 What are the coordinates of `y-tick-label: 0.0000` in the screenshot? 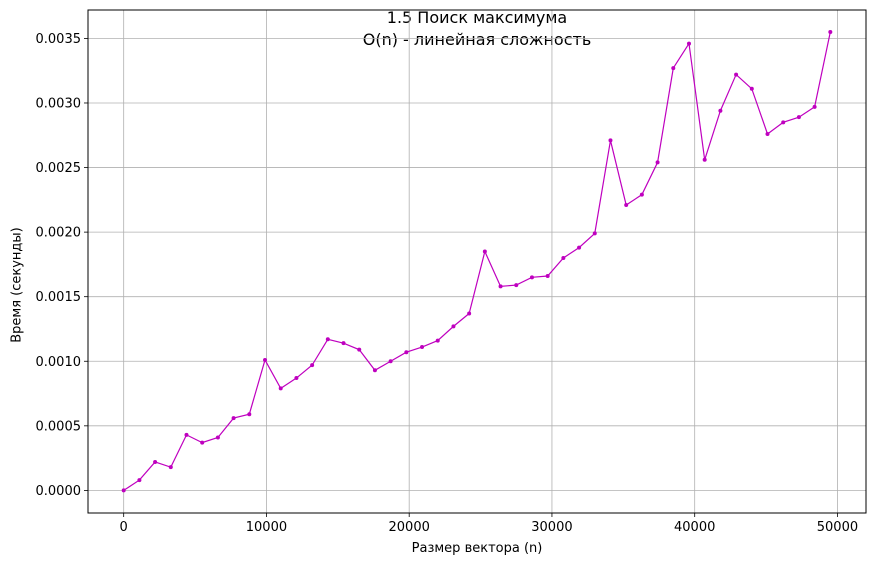 It's located at (59, 491).